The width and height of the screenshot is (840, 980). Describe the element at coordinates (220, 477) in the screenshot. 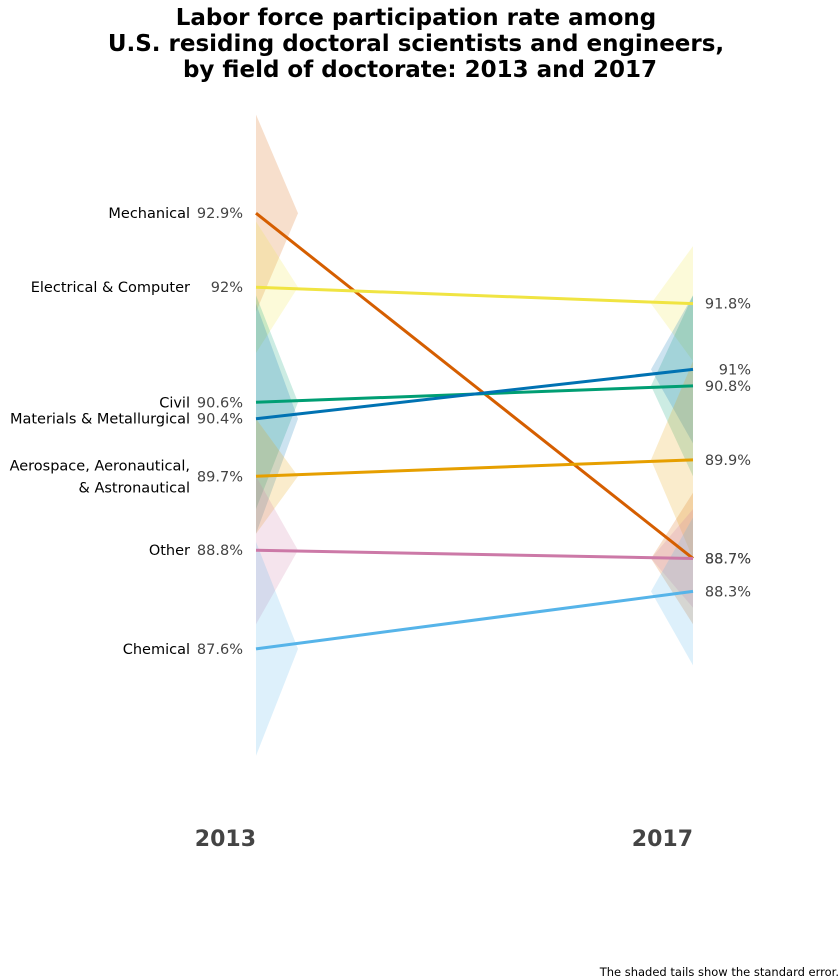

I see `value-label-aerospace-2013: 89.7%` at that location.